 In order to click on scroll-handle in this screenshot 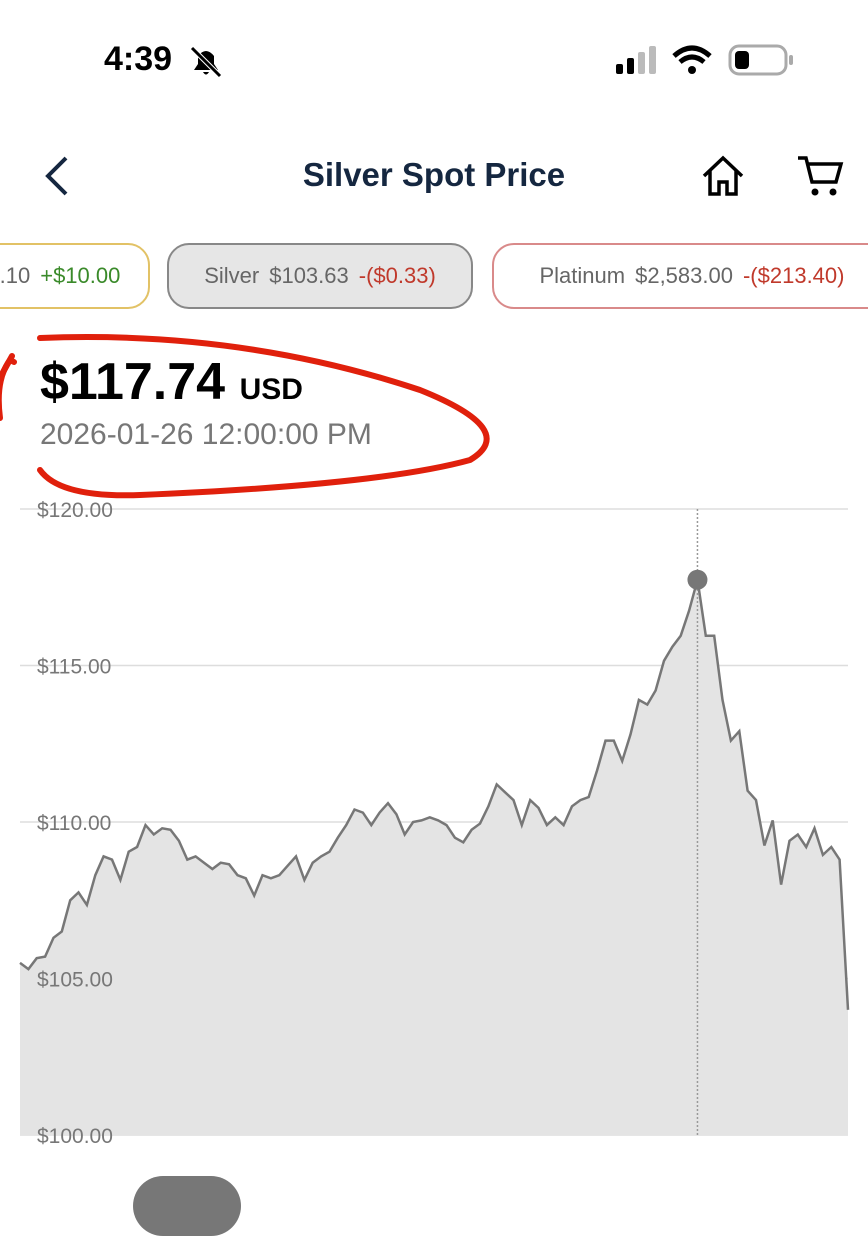, I will do `click(187, 1206)`.